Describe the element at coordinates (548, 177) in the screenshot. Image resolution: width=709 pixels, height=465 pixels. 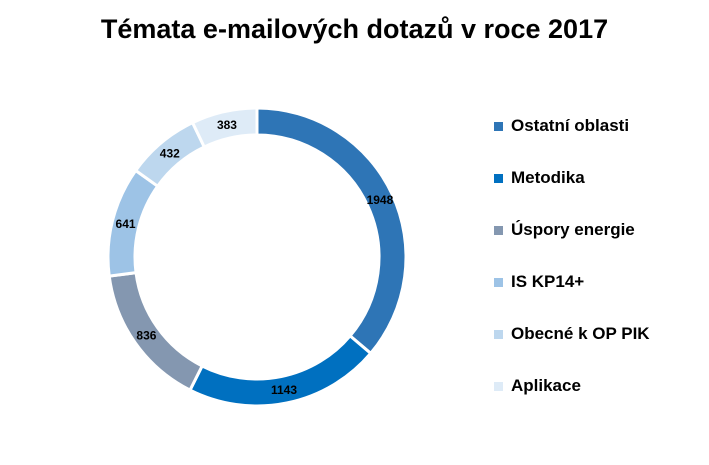
I see `legend-label: Metodika` at that location.